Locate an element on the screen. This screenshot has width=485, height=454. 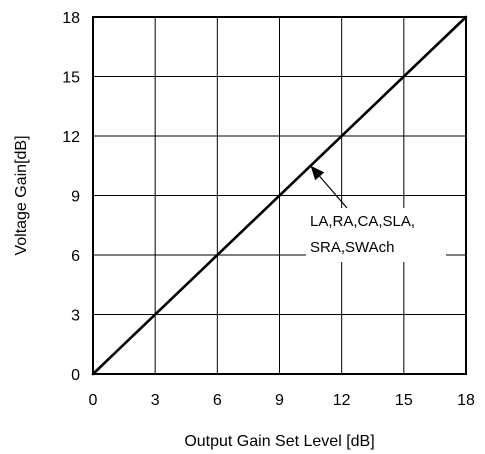
annotation-arrow-head is located at coordinates (317, 173).